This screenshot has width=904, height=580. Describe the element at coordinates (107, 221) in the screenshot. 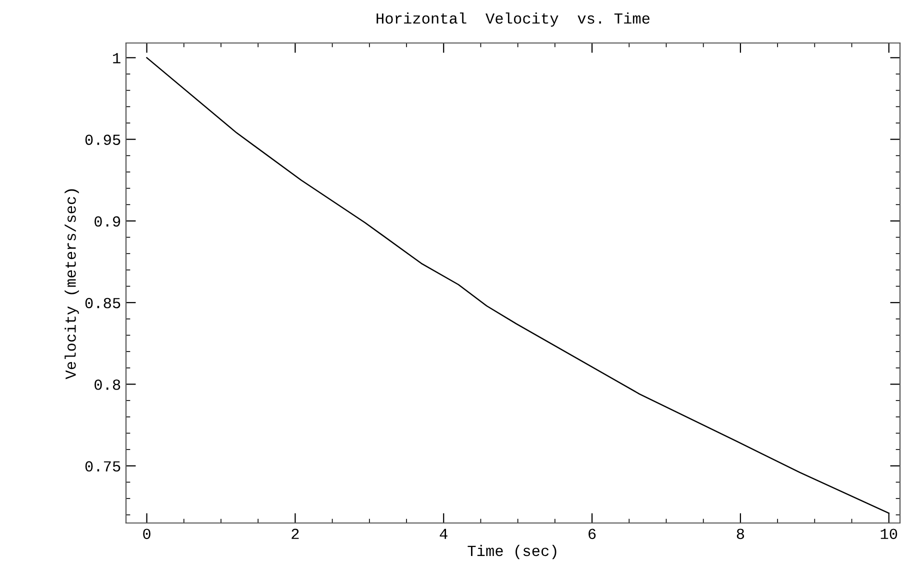

I see `y-tick-label: 0.9` at that location.